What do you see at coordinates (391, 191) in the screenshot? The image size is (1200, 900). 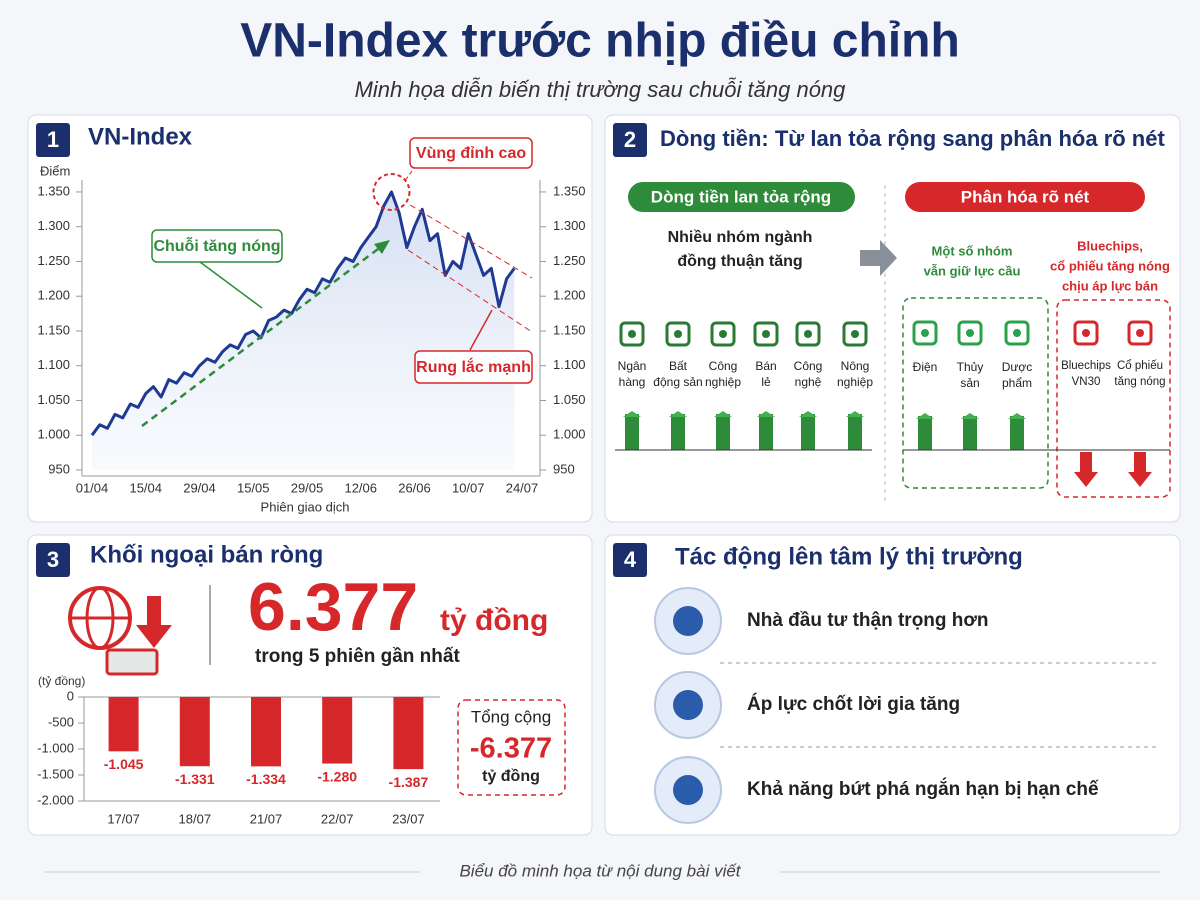 I see `peak-ring` at bounding box center [391, 191].